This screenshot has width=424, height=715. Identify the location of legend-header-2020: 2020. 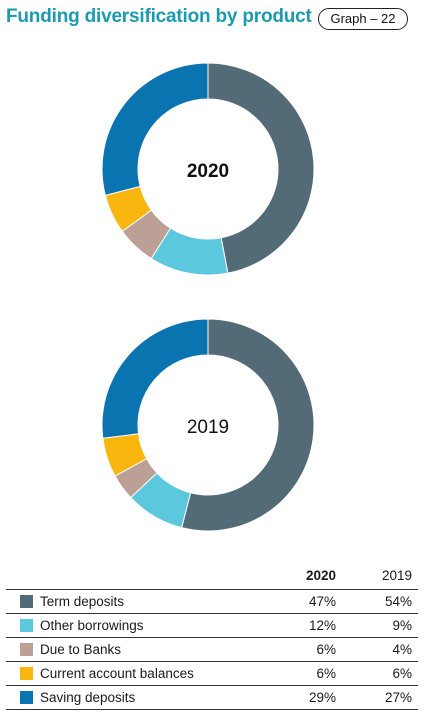
(320, 575).